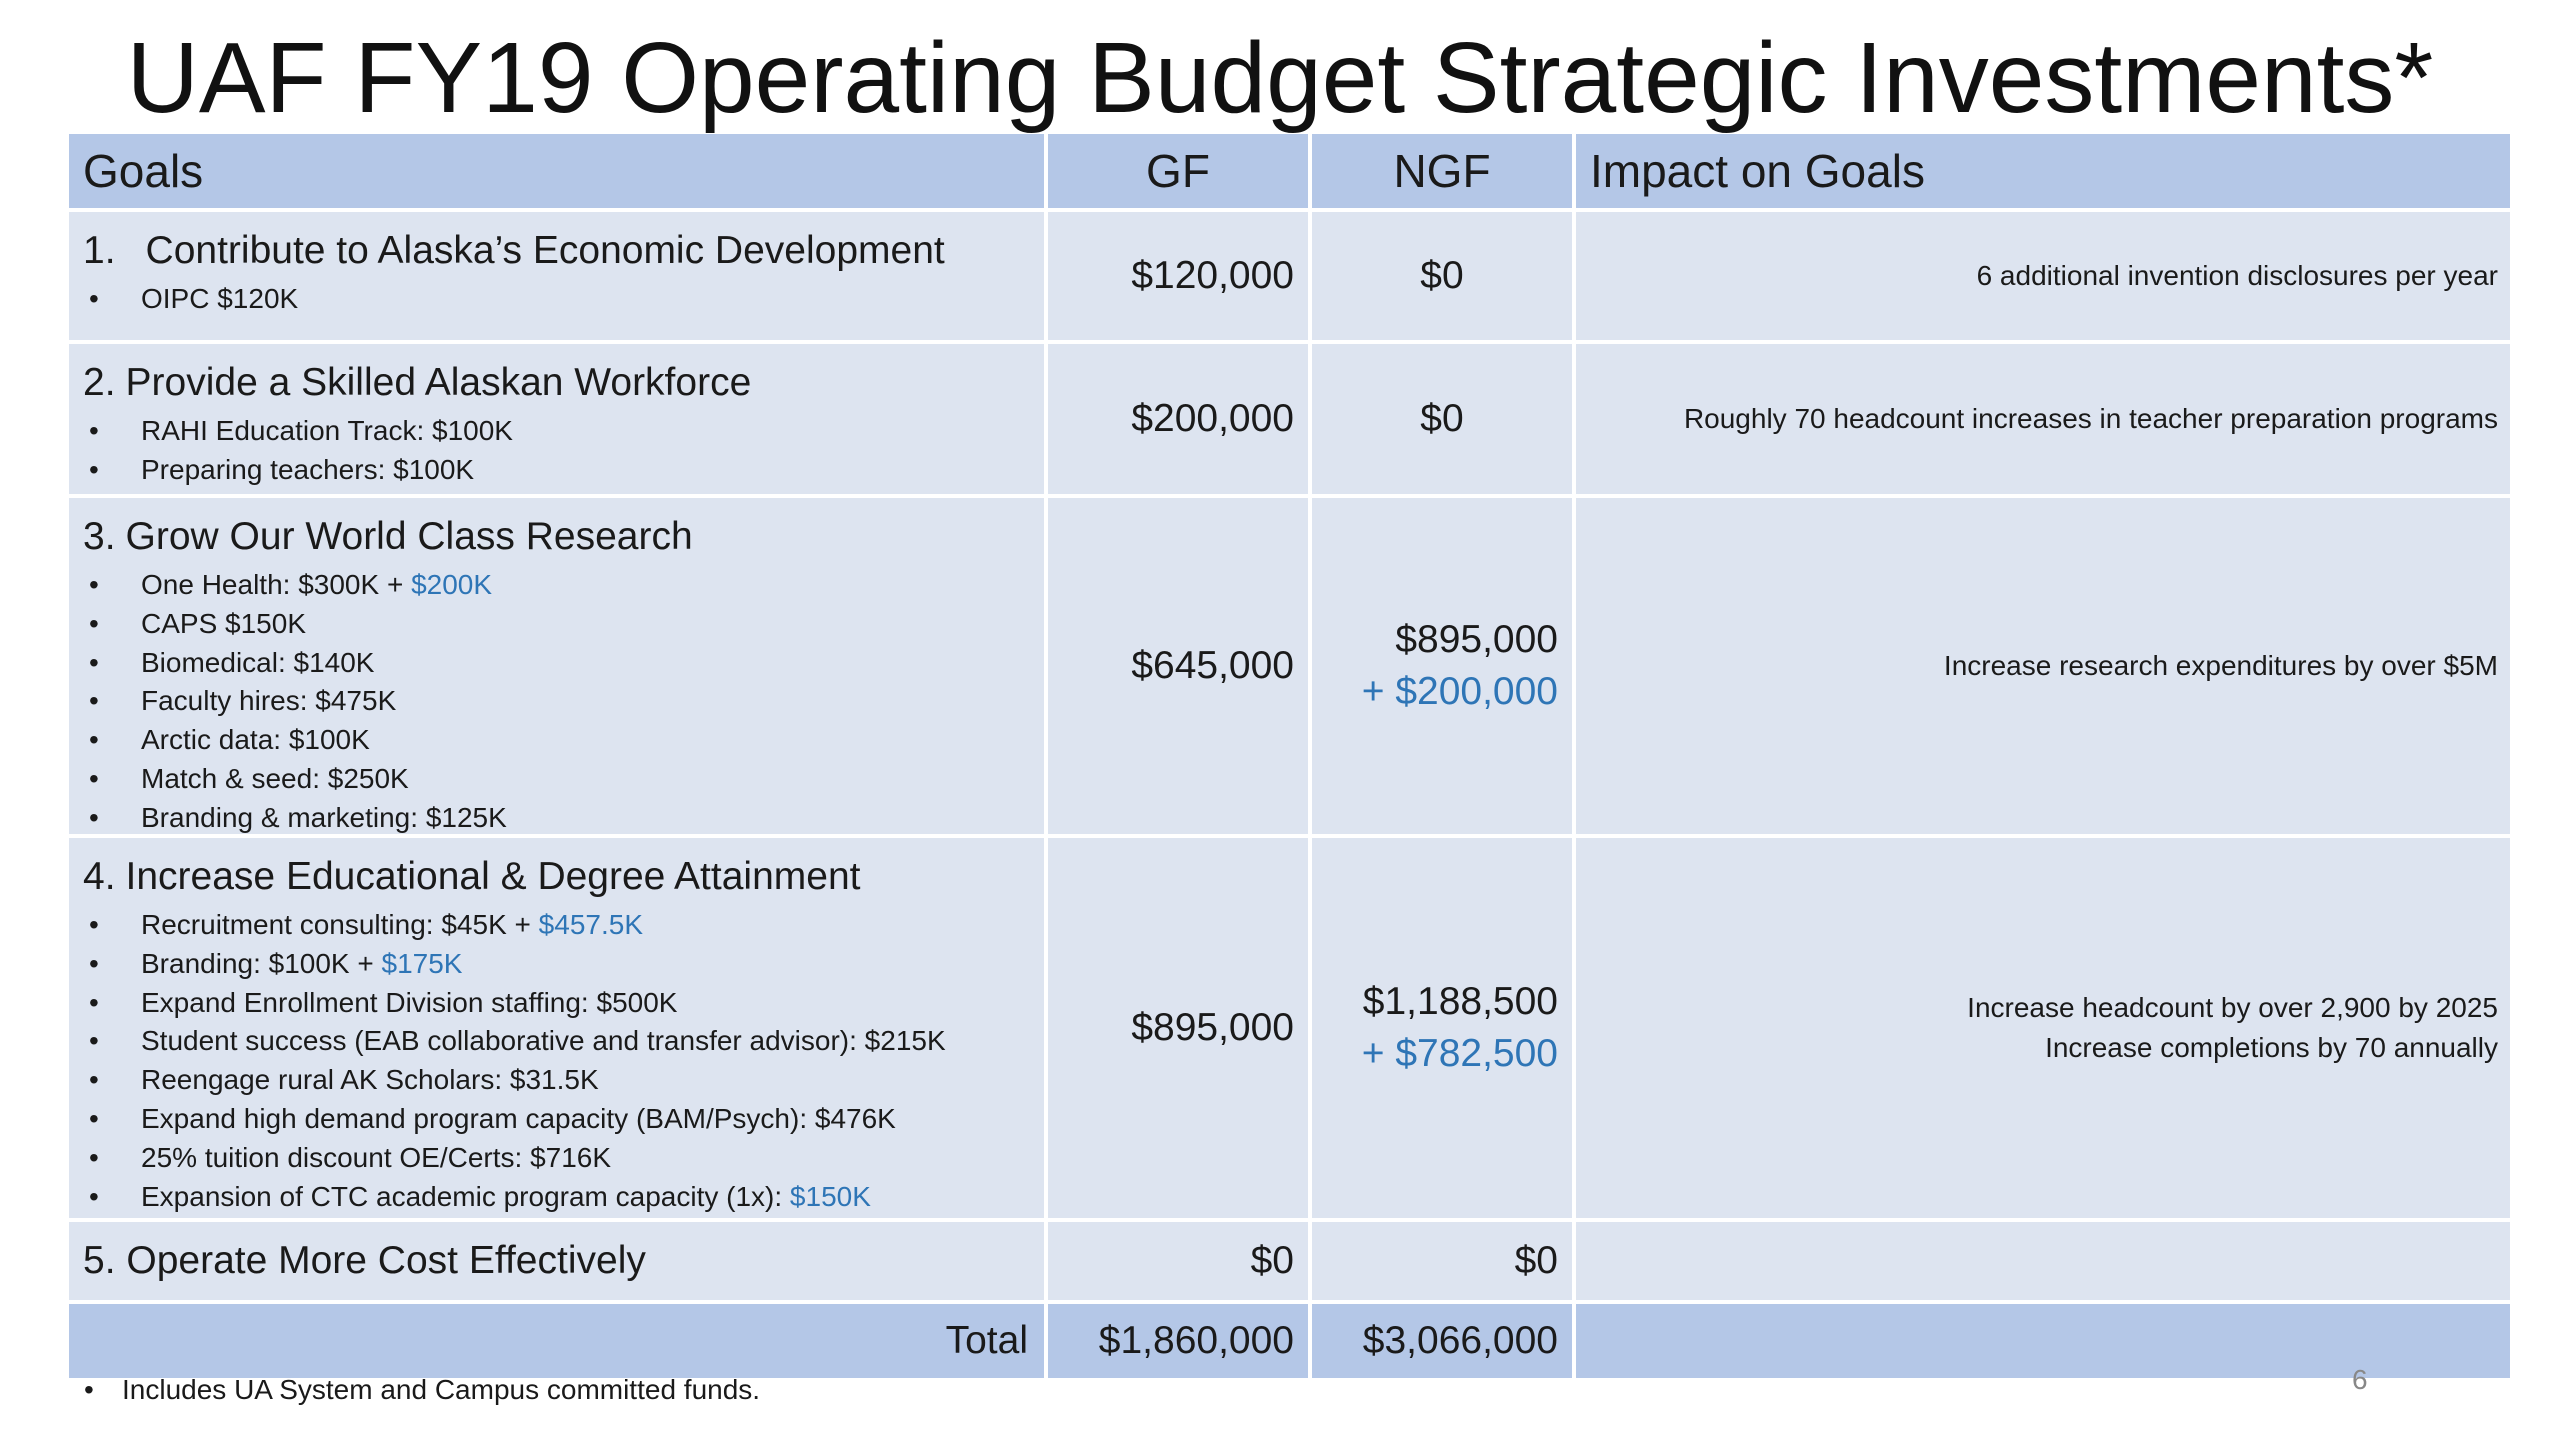 This screenshot has height=1440, width=2560. I want to click on ngf-amount: $150K, so click(830, 1196).